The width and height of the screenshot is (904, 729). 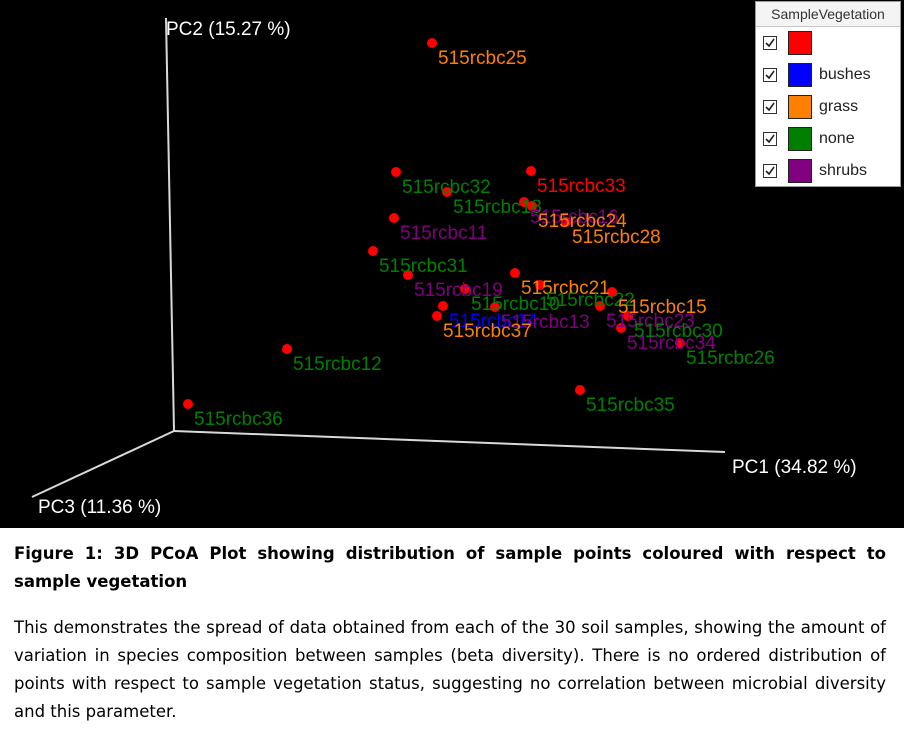 I want to click on legend-label: none, so click(x=837, y=138).